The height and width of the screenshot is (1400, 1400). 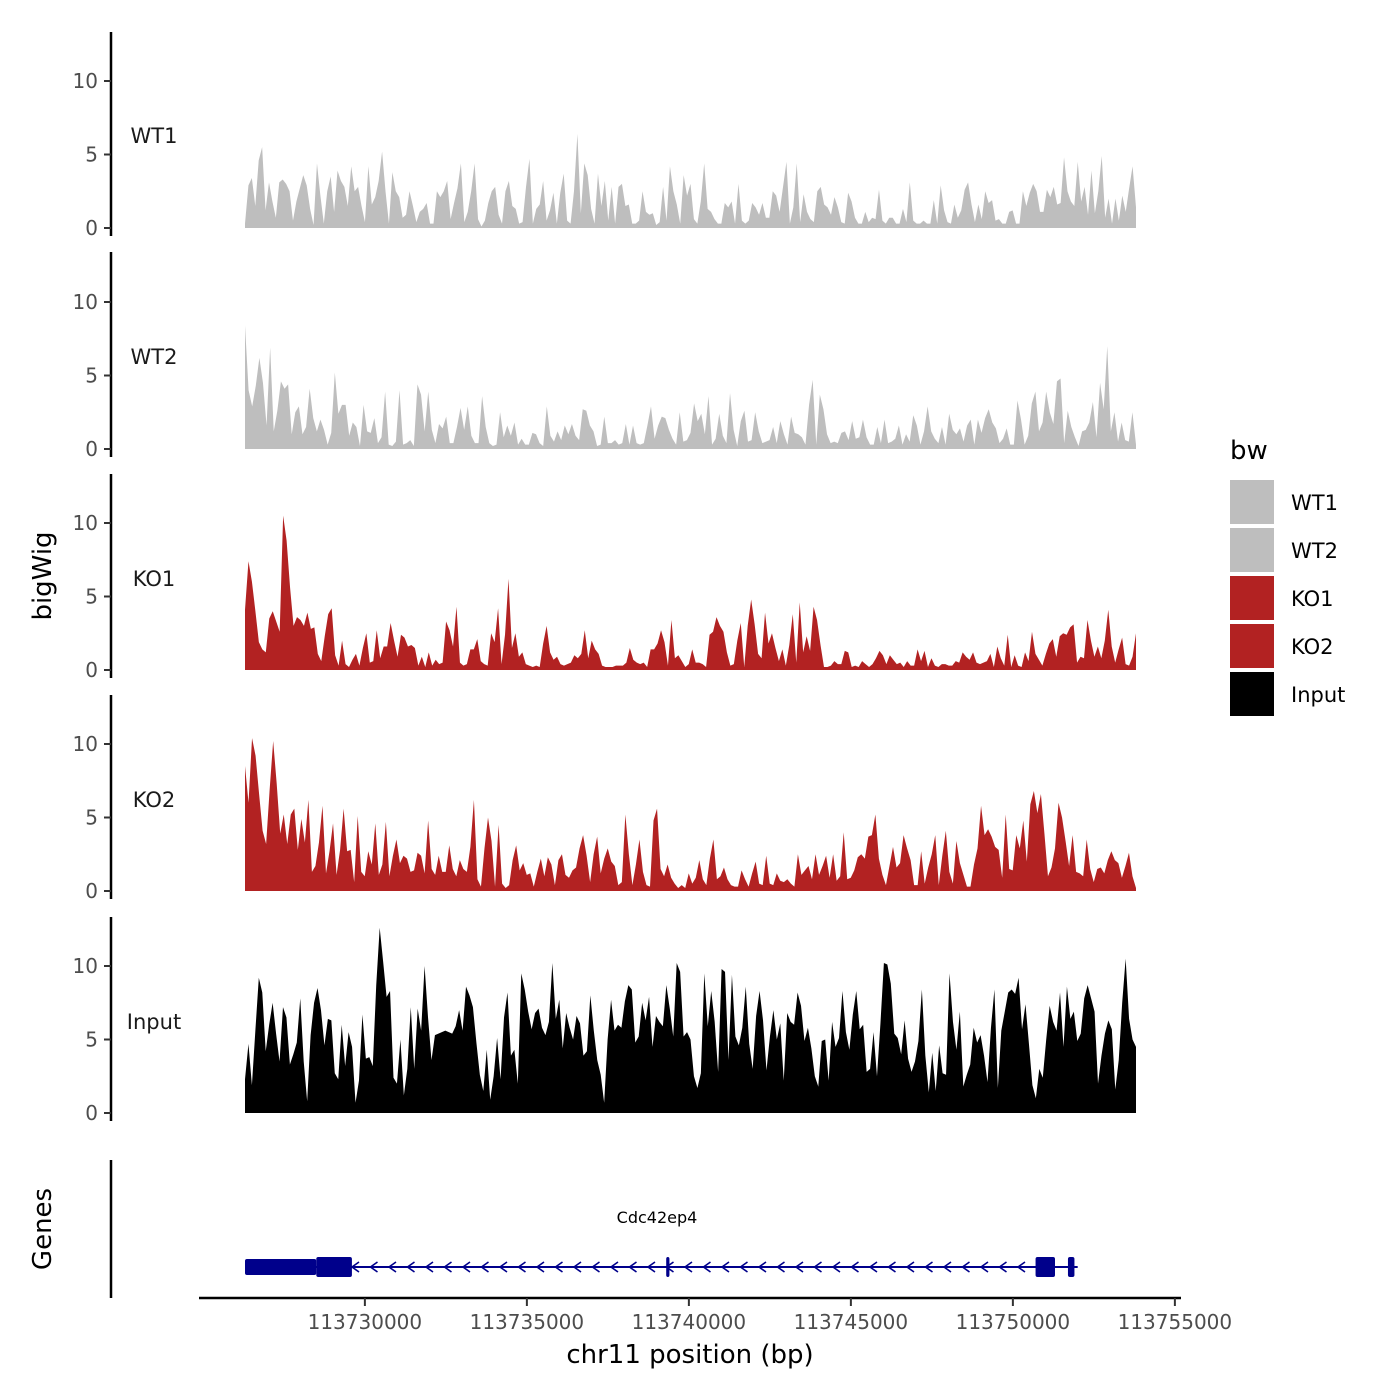 I want to click on track-label-wt1: WT1, so click(x=154, y=136).